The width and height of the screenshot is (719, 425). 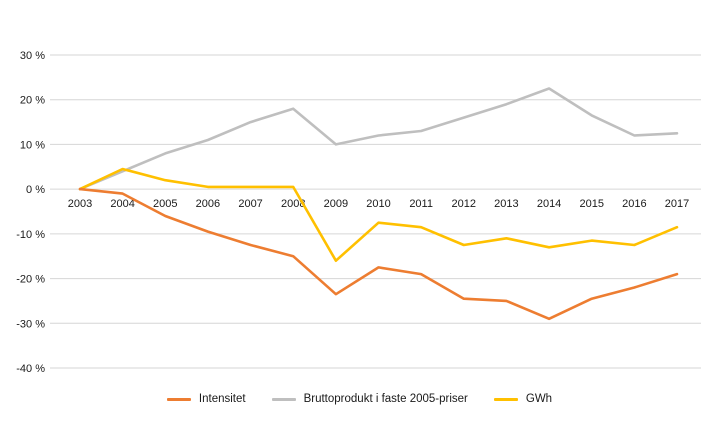 I want to click on legend-swatch-intensitet, so click(x=178, y=399).